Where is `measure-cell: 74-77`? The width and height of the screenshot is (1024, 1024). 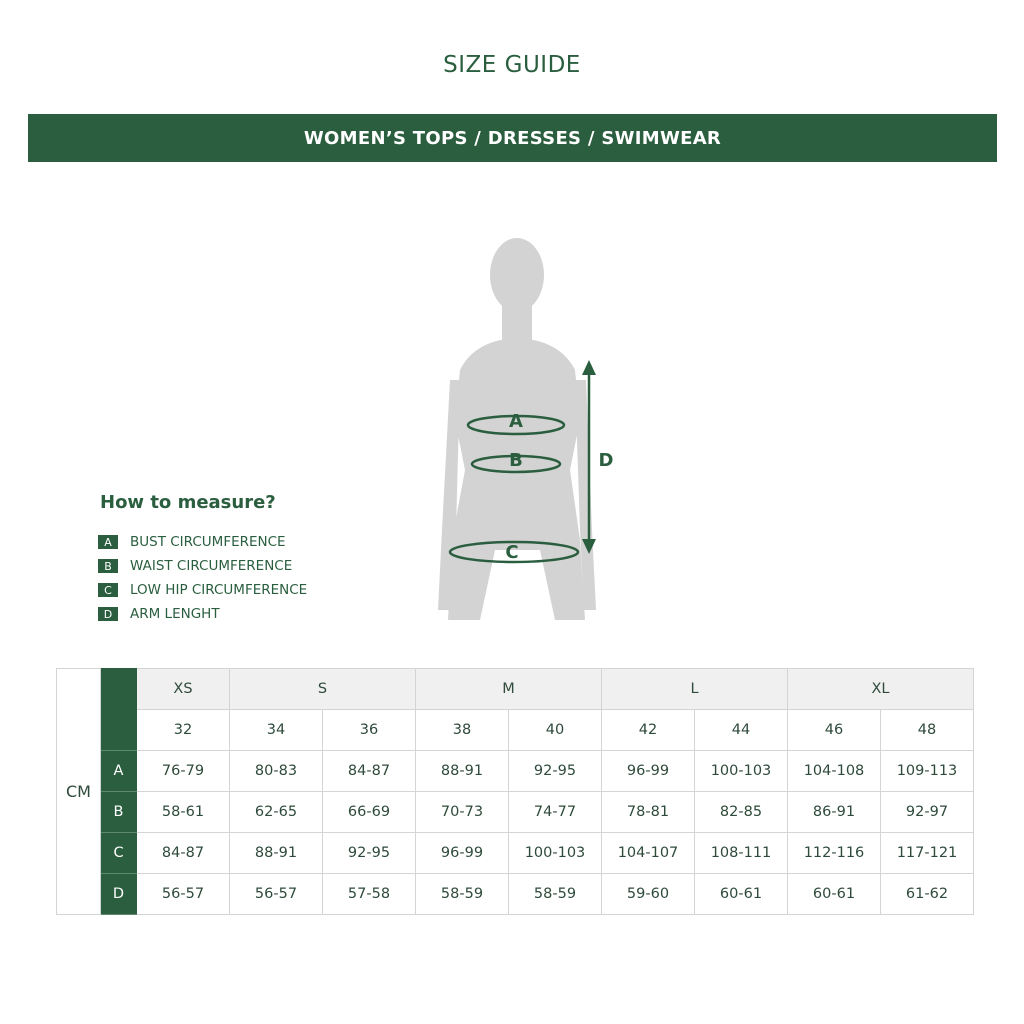
measure-cell: 74-77 is located at coordinates (555, 812).